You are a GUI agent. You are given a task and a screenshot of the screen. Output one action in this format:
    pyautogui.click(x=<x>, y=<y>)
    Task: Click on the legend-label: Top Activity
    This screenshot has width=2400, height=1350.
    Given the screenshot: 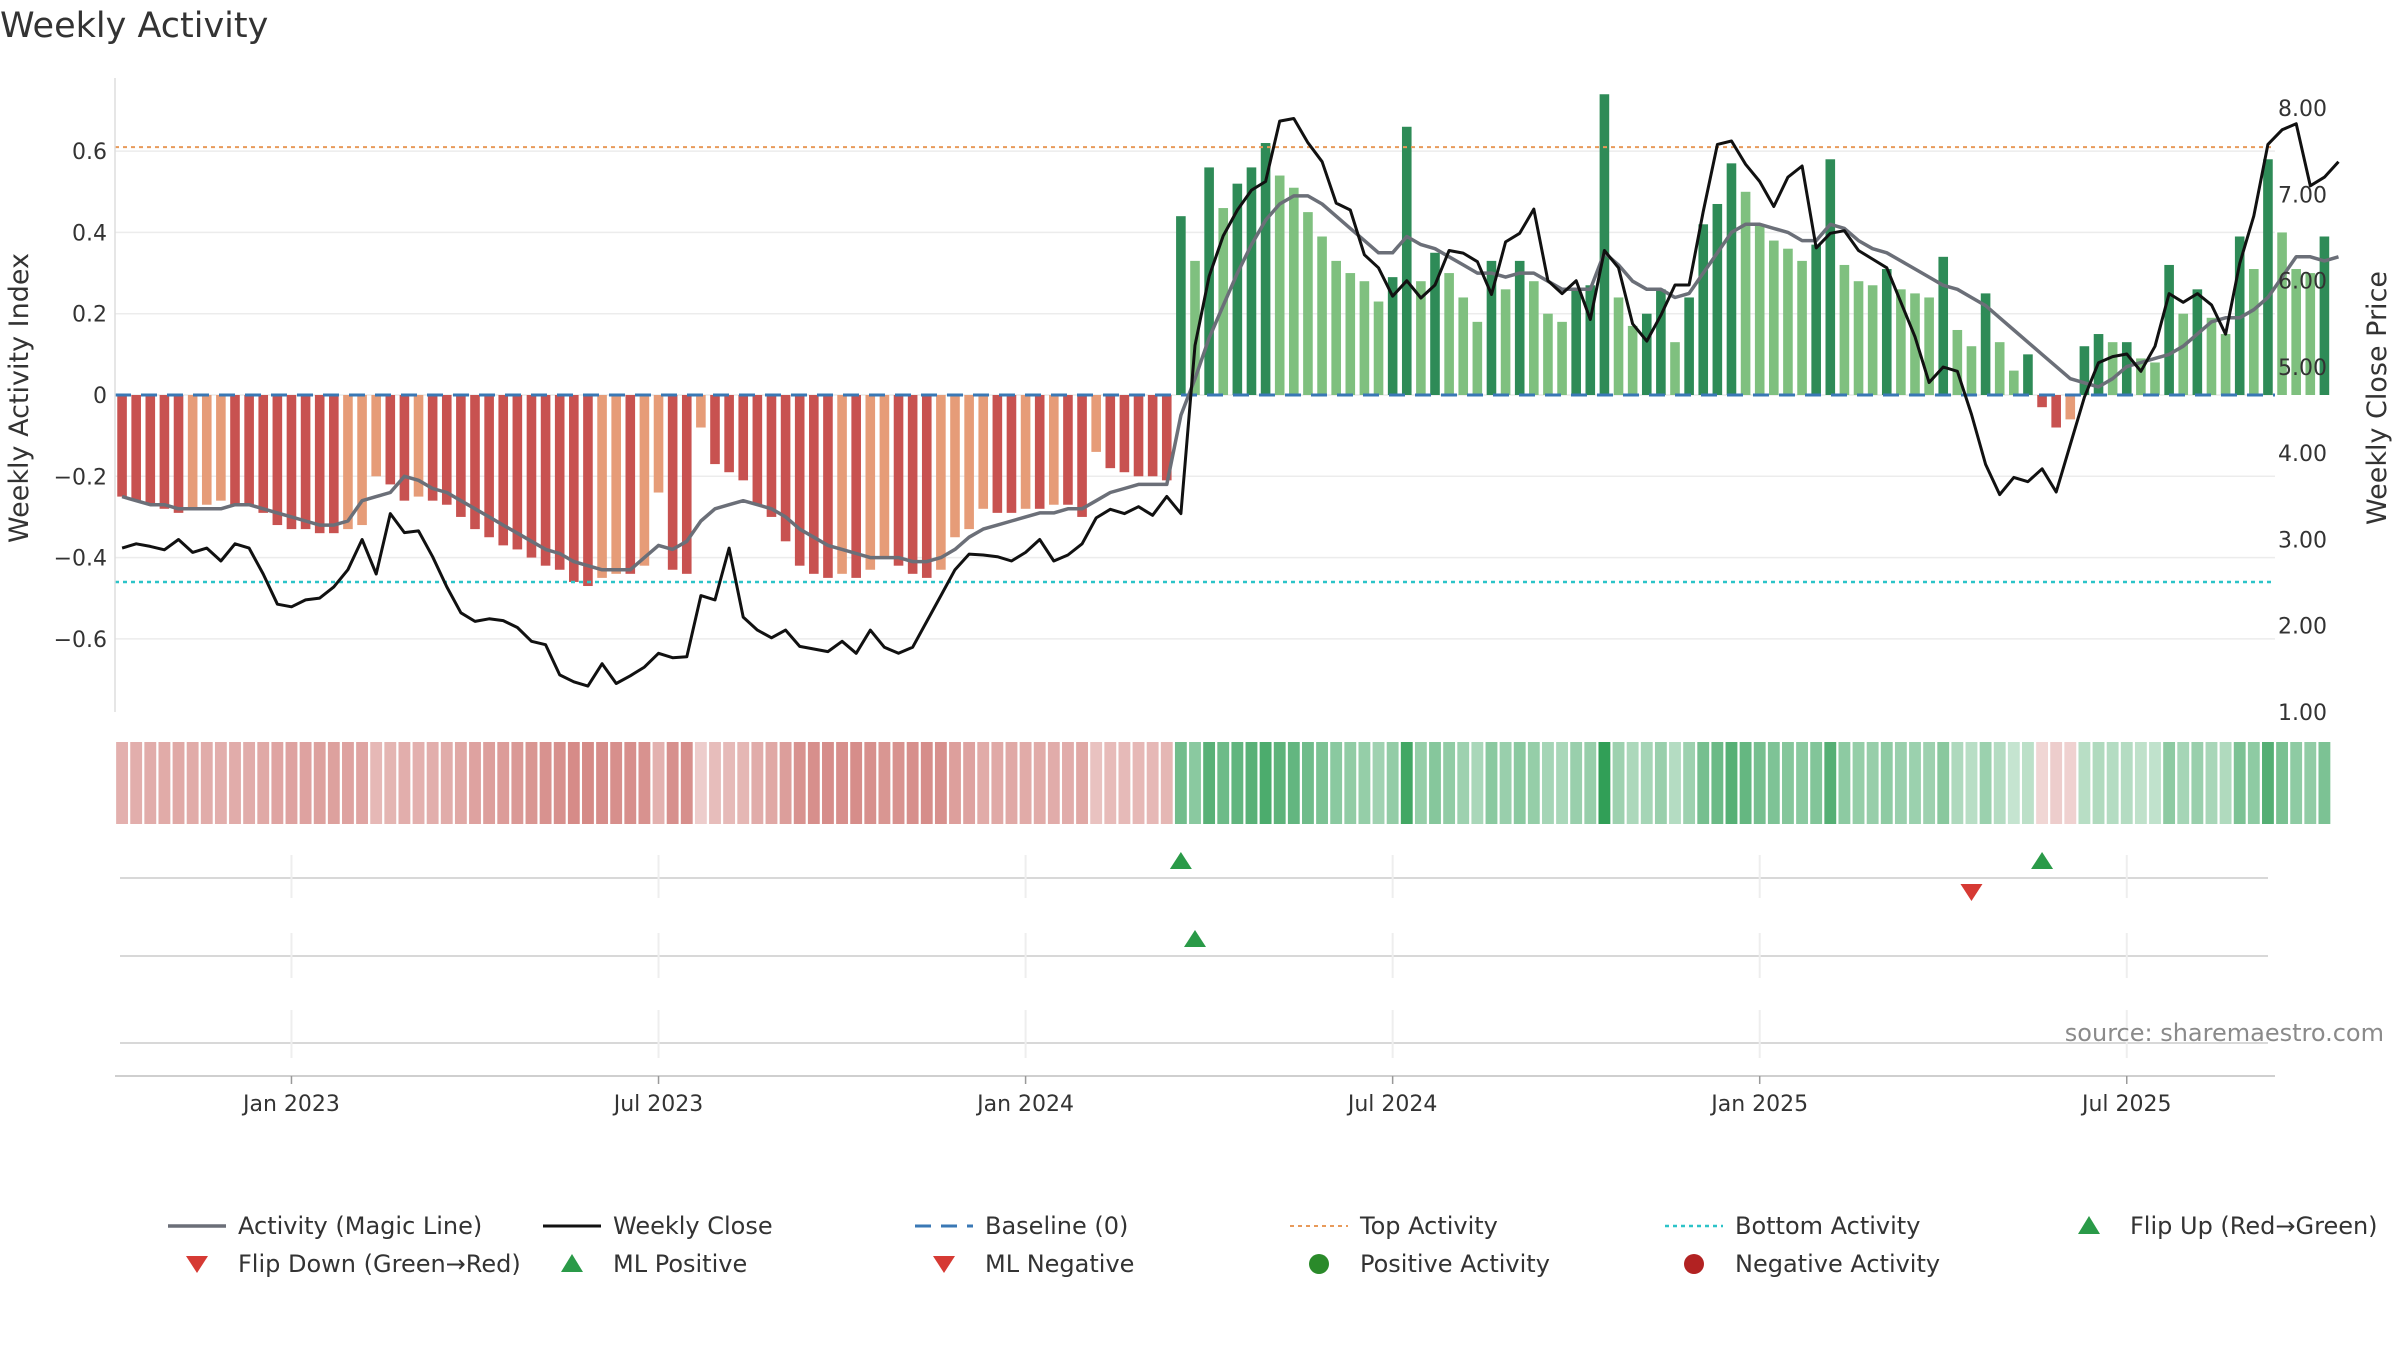 What is the action you would take?
    pyautogui.click(x=1428, y=1226)
    